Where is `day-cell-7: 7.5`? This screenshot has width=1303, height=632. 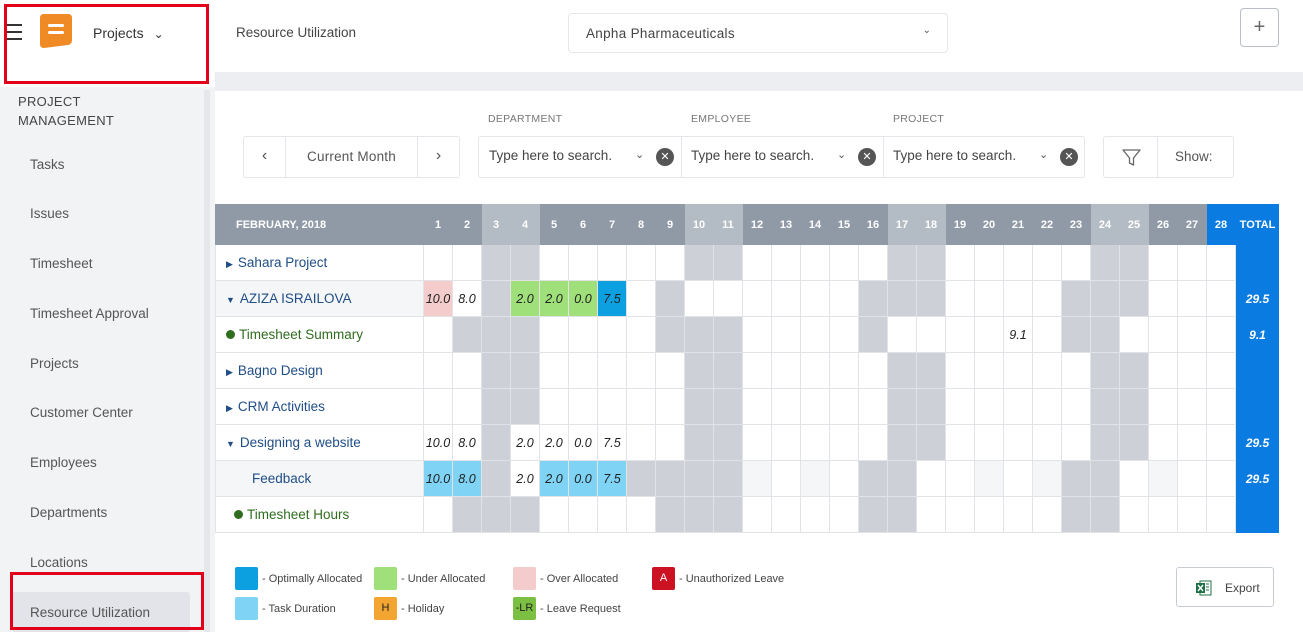 day-cell-7: 7.5 is located at coordinates (612, 298).